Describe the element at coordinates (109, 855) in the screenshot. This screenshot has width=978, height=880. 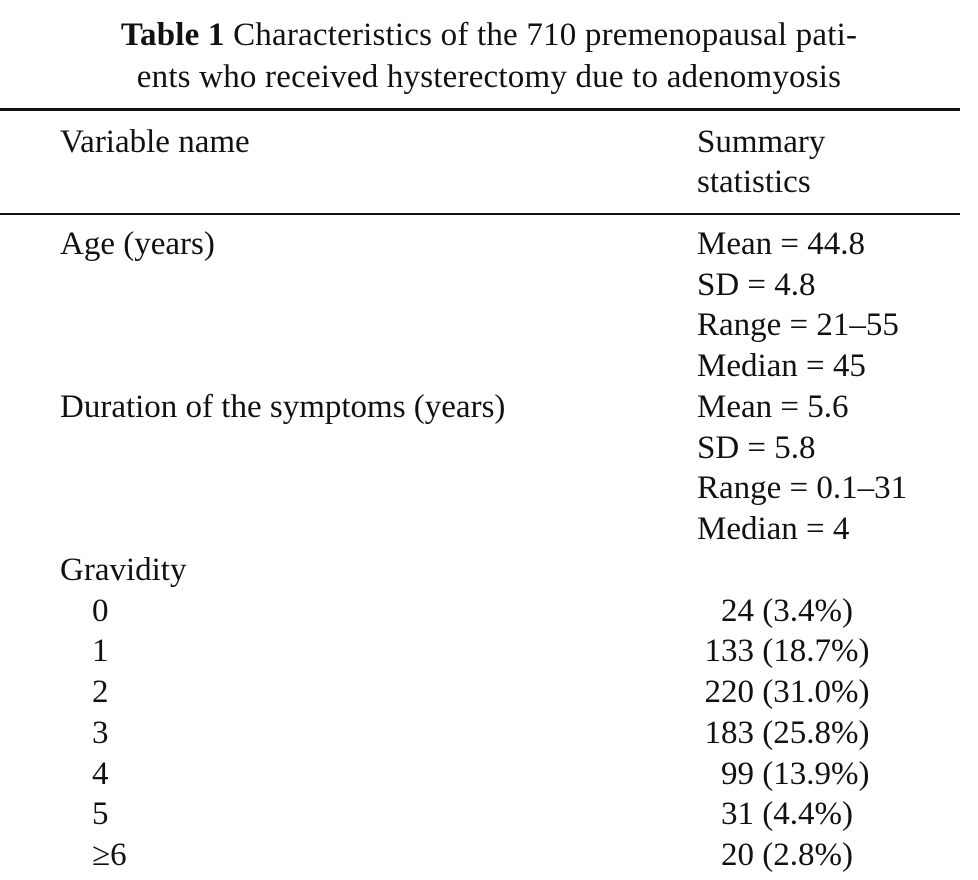
I see `gravidity-level: ≥6` at that location.